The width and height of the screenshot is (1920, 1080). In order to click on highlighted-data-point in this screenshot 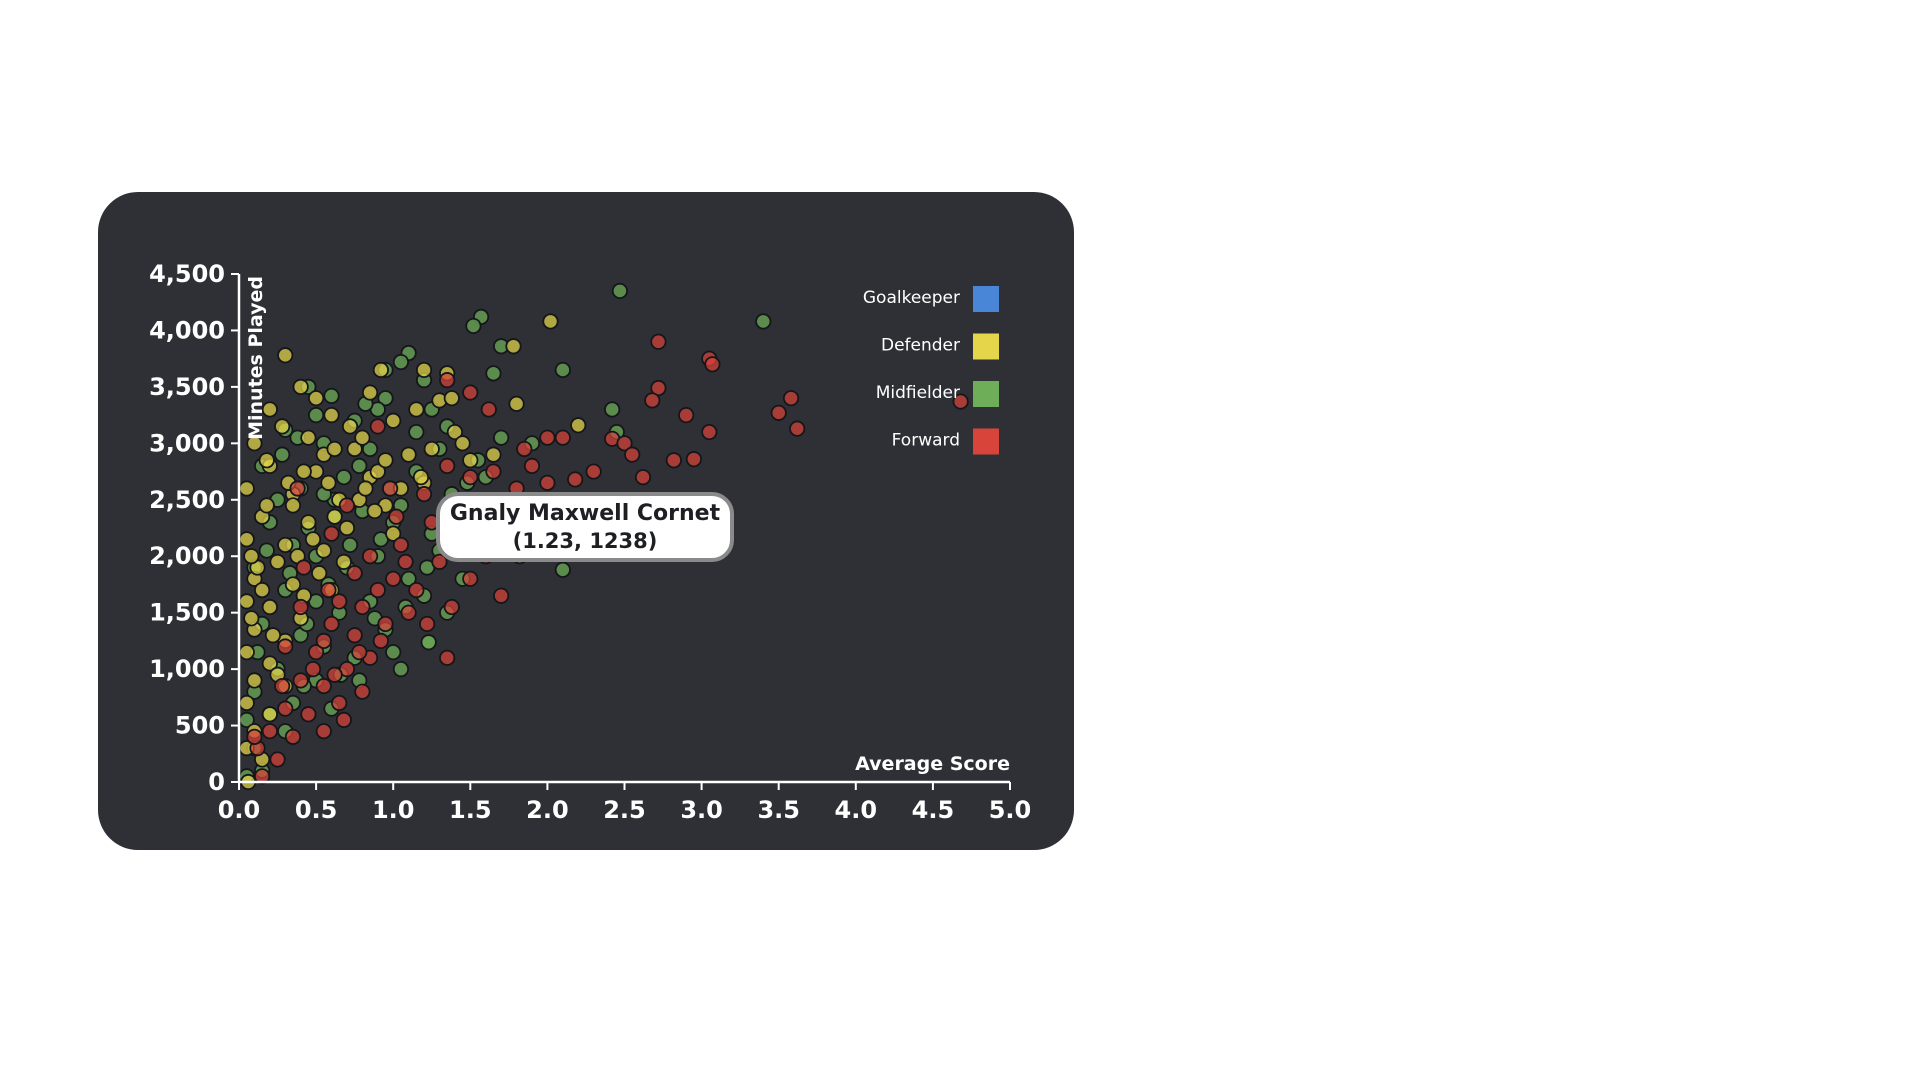, I will do `click(428, 642)`.